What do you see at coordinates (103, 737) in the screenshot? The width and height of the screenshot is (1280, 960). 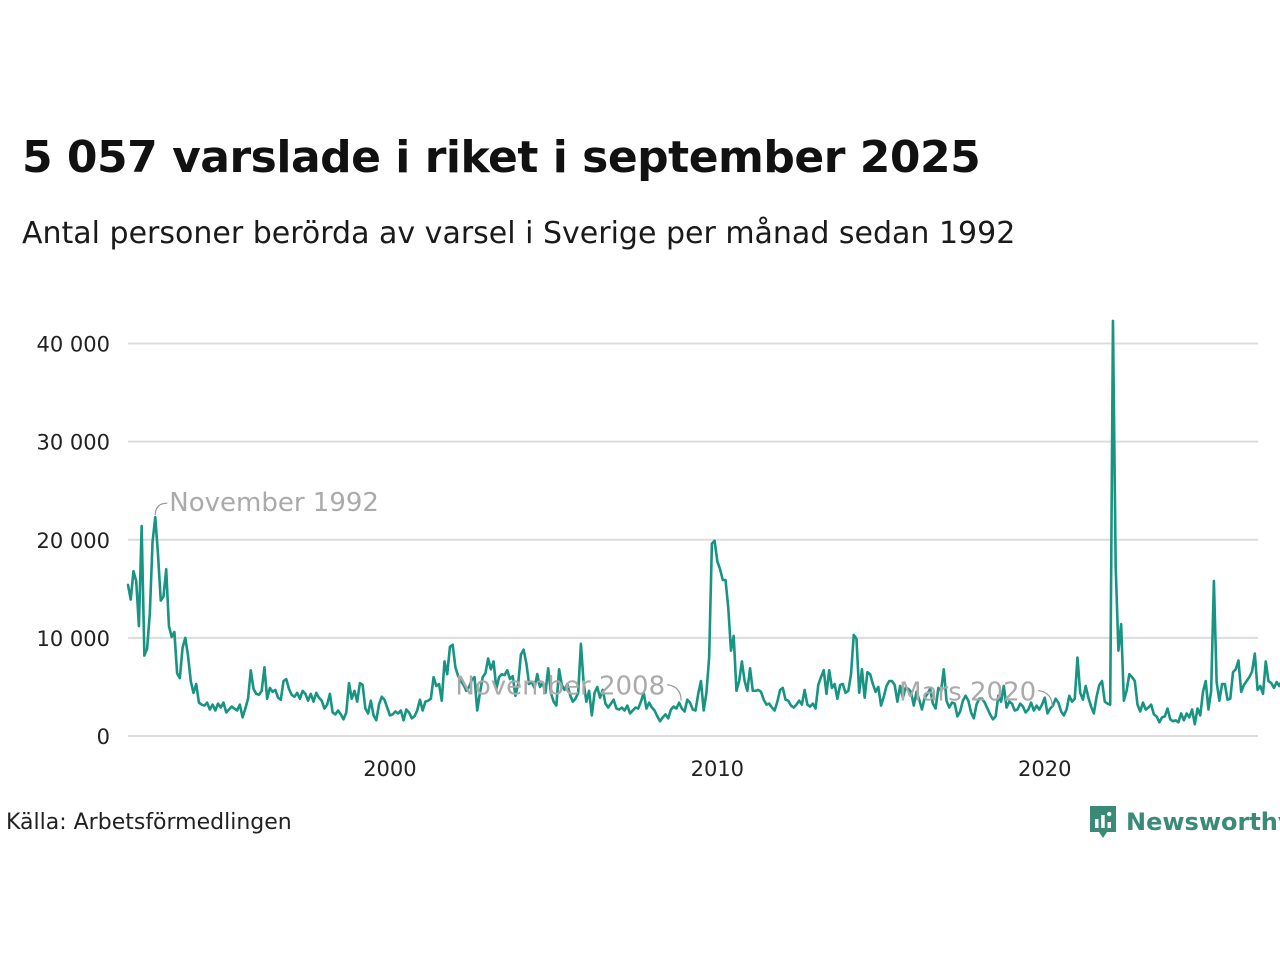 I see `y-tick-label: 0` at bounding box center [103, 737].